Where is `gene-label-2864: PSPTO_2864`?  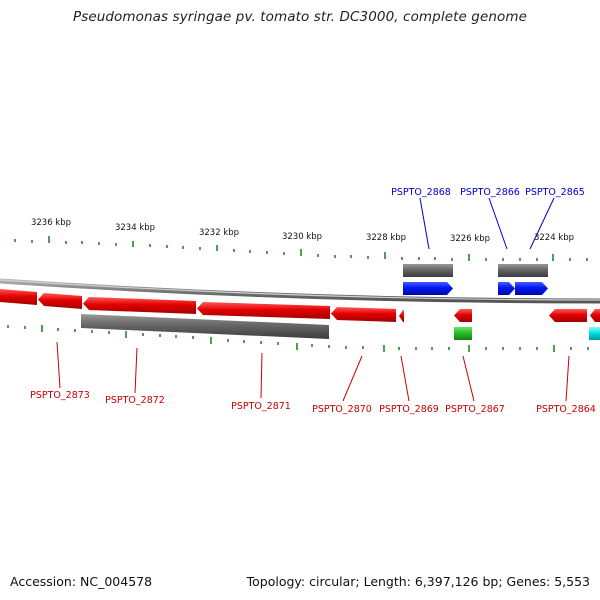
gene-label-2864: PSPTO_2864 is located at coordinates (566, 409).